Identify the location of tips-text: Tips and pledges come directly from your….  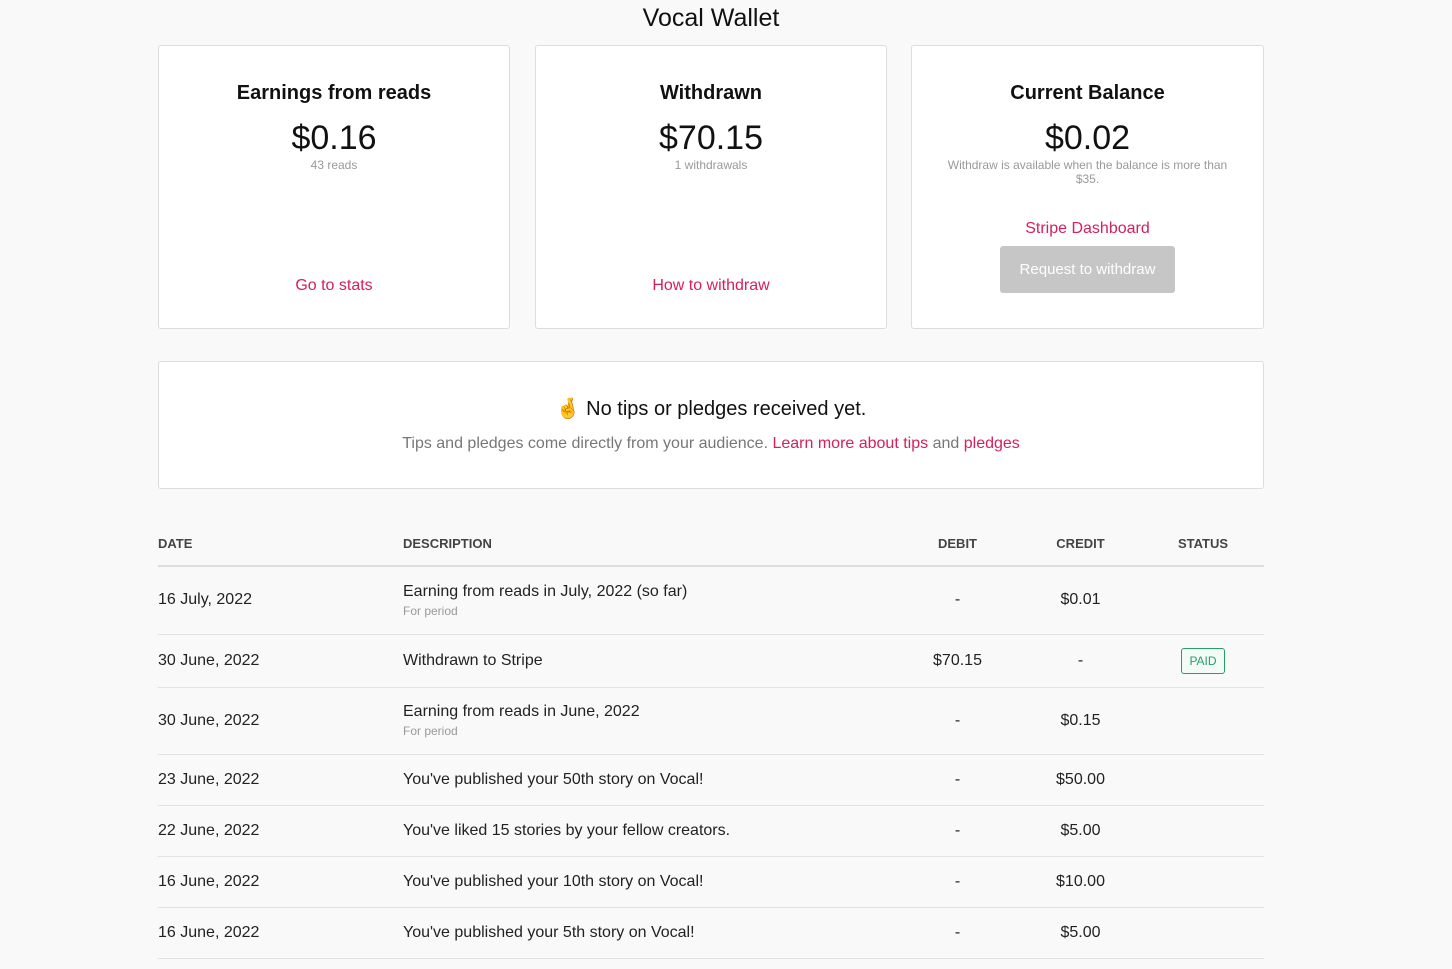
(585, 443).